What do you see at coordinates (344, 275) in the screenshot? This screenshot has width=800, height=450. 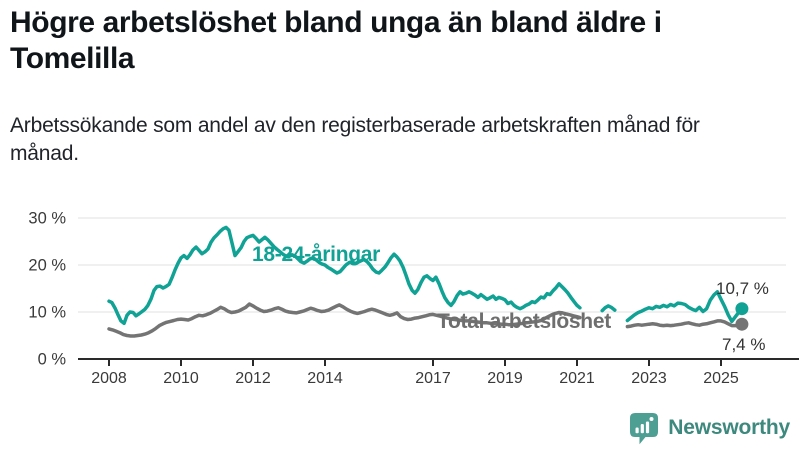 I see `series-line-youth-seg0` at bounding box center [344, 275].